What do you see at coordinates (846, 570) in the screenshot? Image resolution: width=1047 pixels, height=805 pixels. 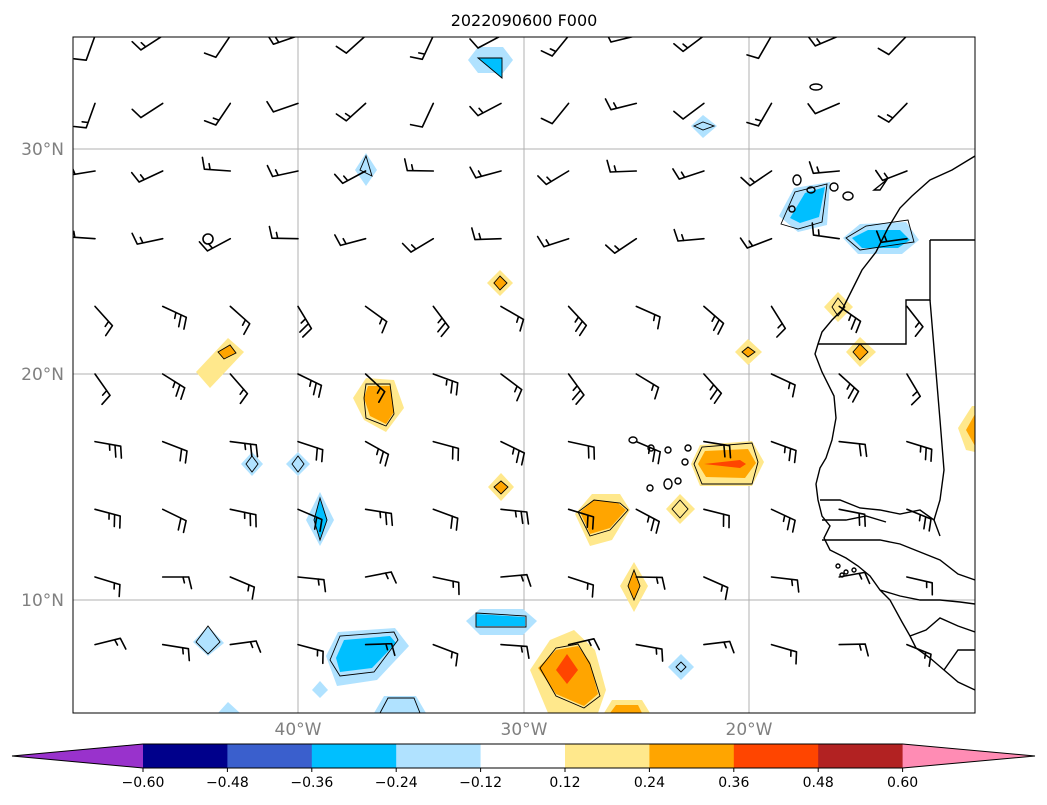 I see `bijagos-islands` at bounding box center [846, 570].